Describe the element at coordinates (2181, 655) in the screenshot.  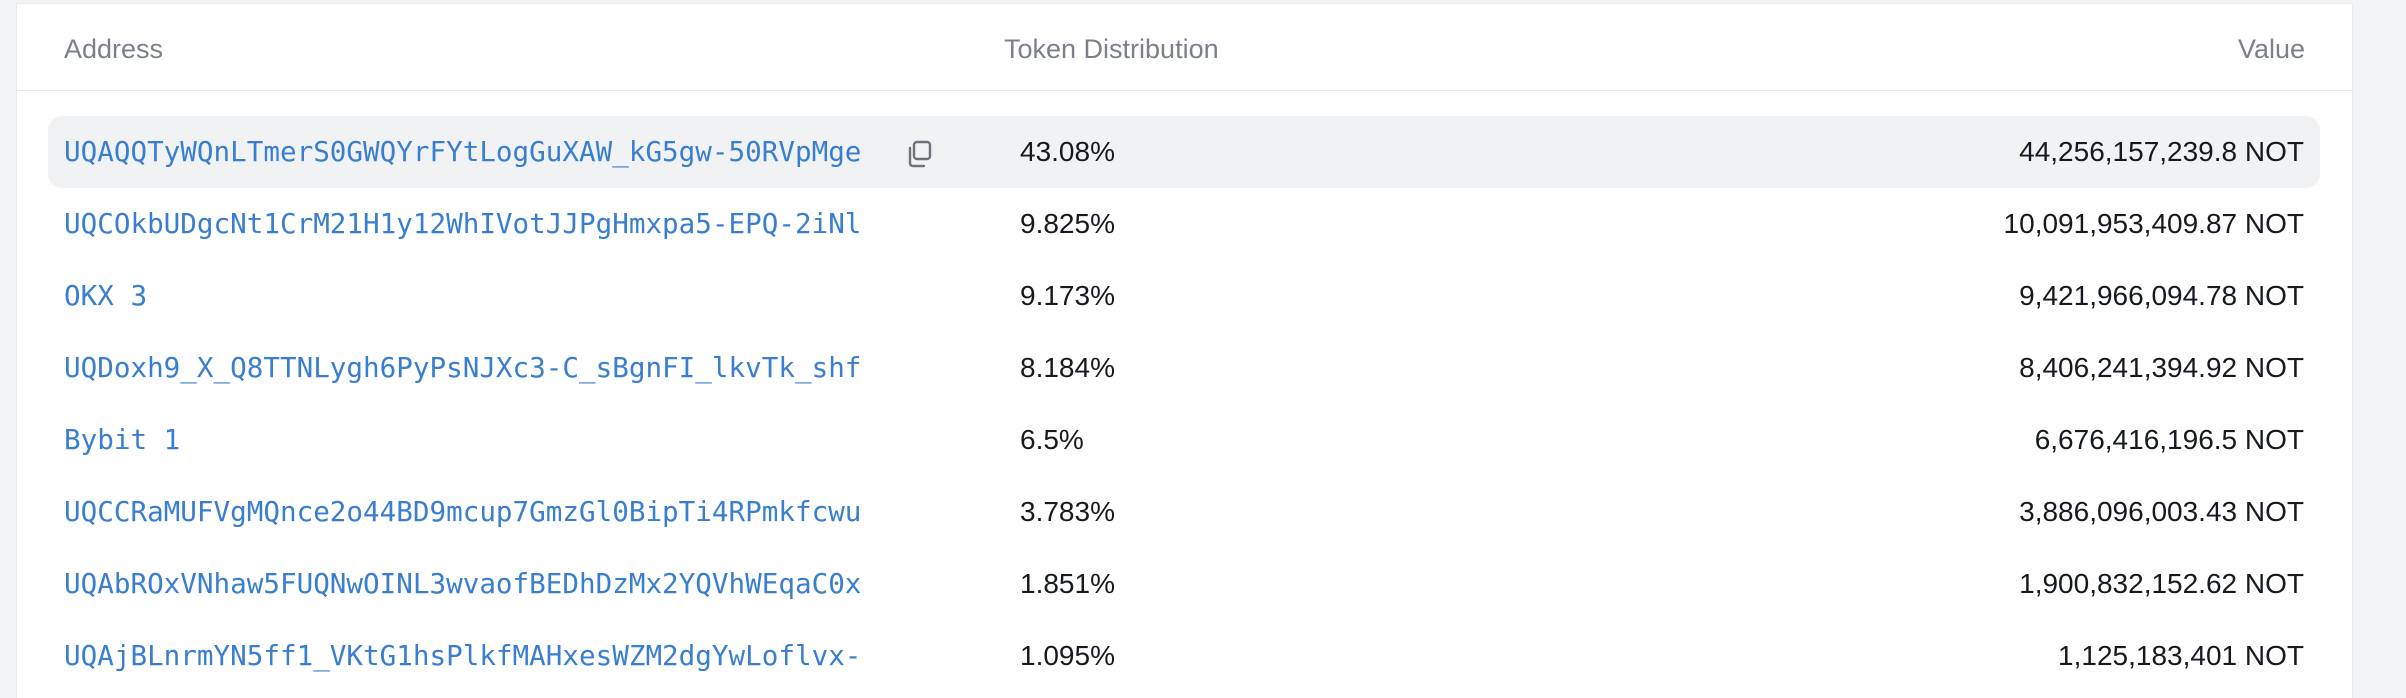
I see `token-value: 1,125,183,401 NOT` at that location.